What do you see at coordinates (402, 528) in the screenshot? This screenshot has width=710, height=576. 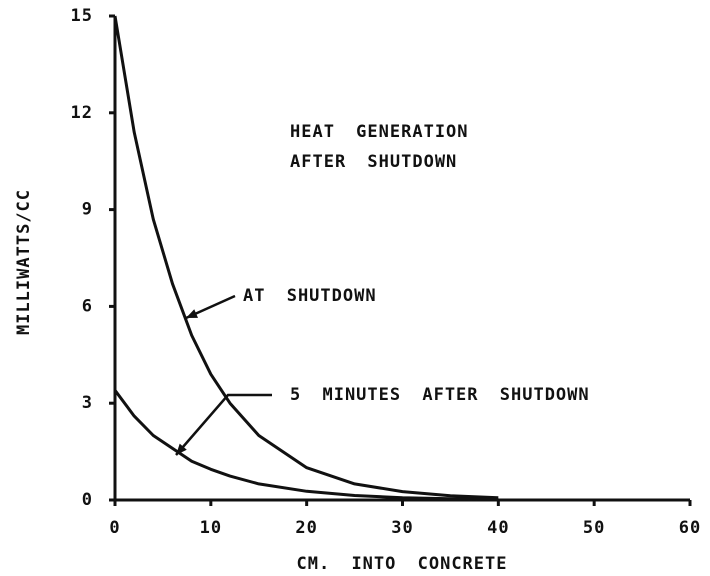 I see `x-tick-label: 30` at bounding box center [402, 528].